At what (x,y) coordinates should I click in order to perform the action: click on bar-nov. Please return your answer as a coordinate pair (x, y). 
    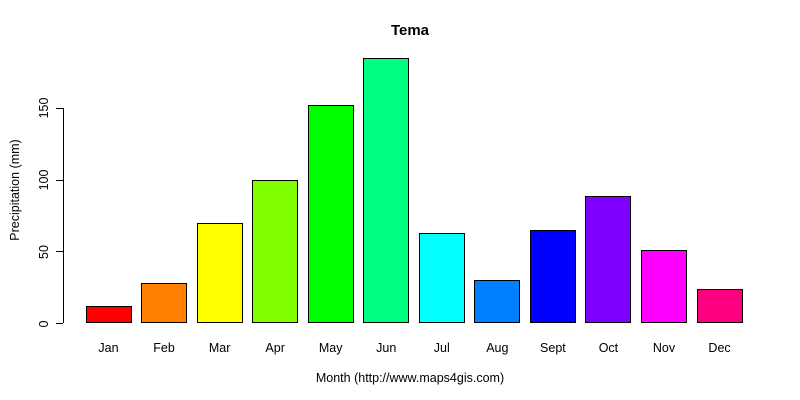
    Looking at the image, I should click on (664, 287).